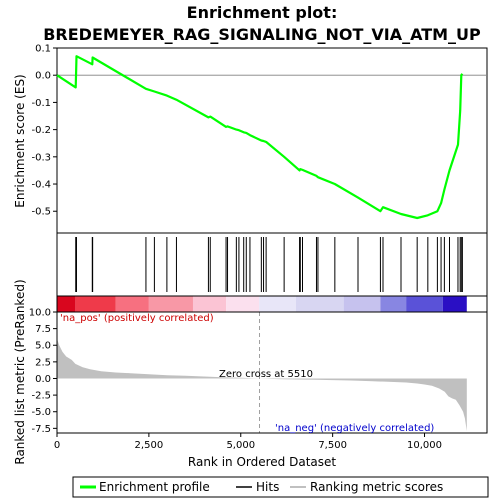 This screenshot has width=500, height=500. Describe the element at coordinates (41, 157) in the screenshot. I see `es-tick-label: -0.3` at that location.